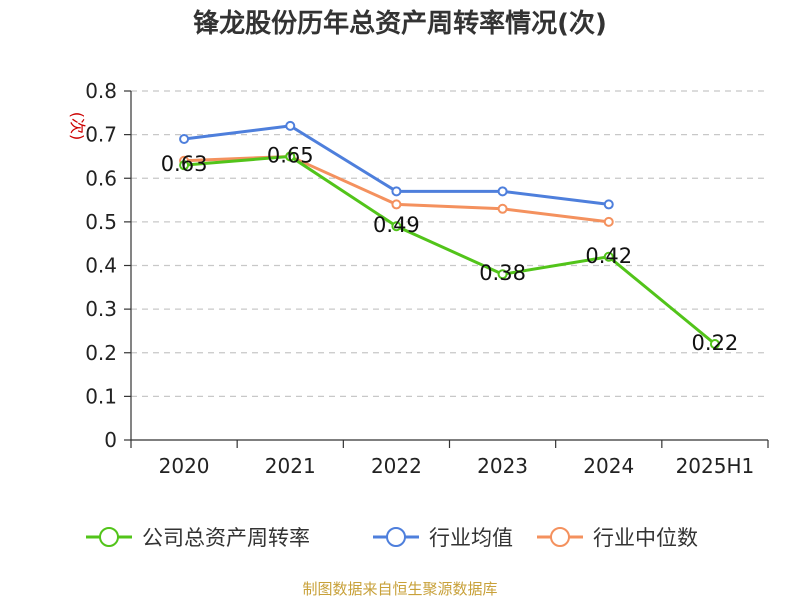 The image size is (800, 600). What do you see at coordinates (399, 589) in the screenshot?
I see `source-note: 制图数据来自恒生聚源数据库` at bounding box center [399, 589].